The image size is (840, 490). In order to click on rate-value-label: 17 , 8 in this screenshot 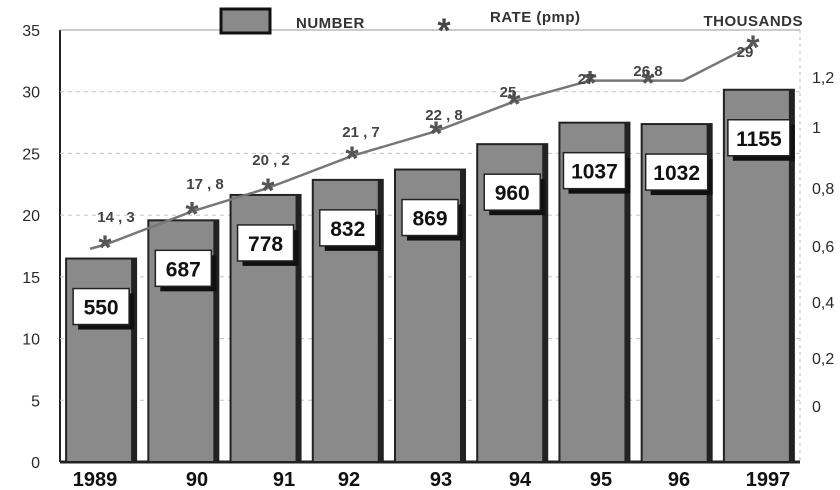, I will do `click(205, 184)`.